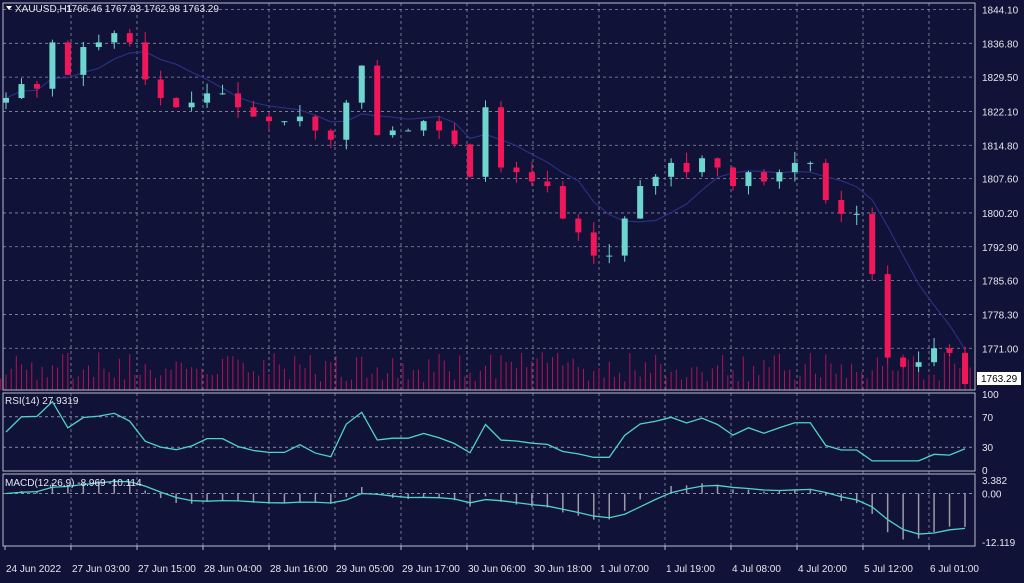  I want to click on price-tick-label: 1807.60, so click(1000, 180).